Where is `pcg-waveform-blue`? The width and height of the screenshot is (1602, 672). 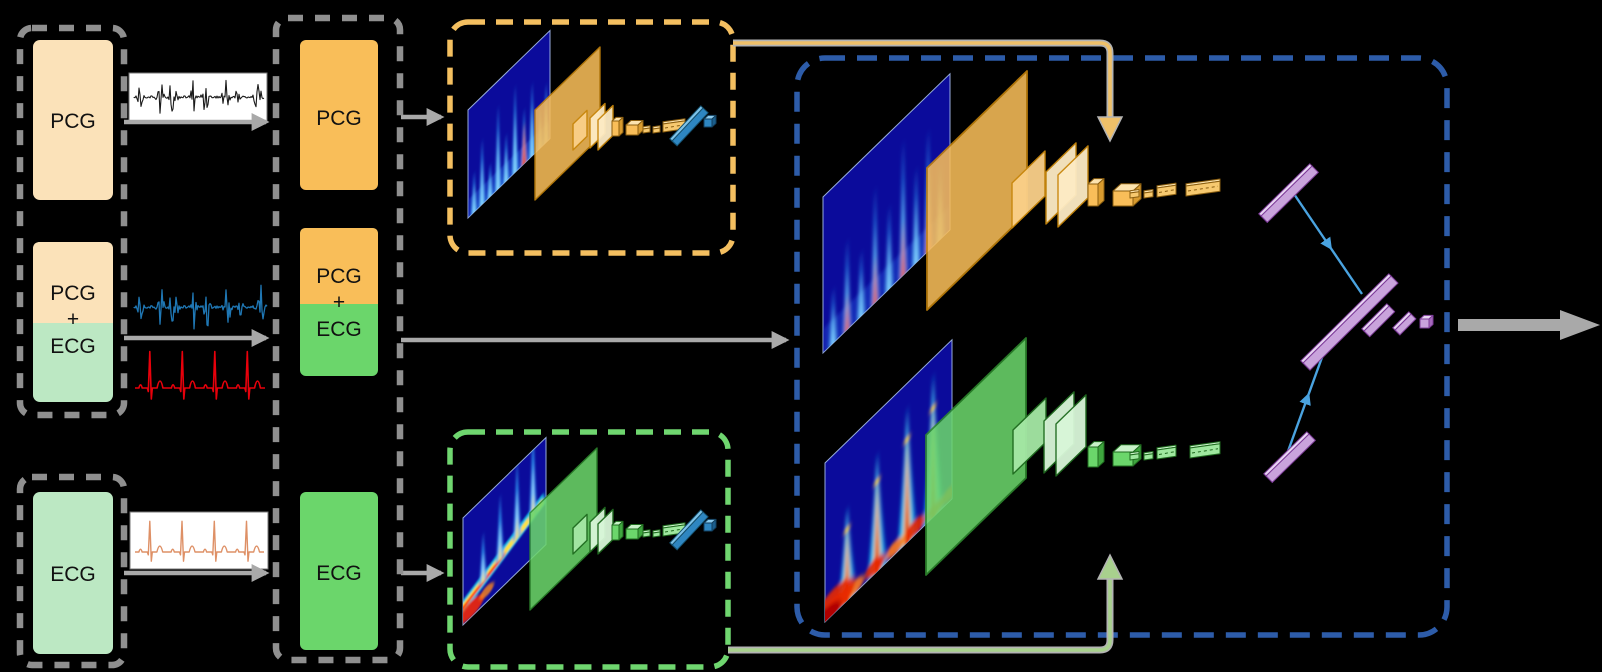
pcg-waveform-blue is located at coordinates (200, 307).